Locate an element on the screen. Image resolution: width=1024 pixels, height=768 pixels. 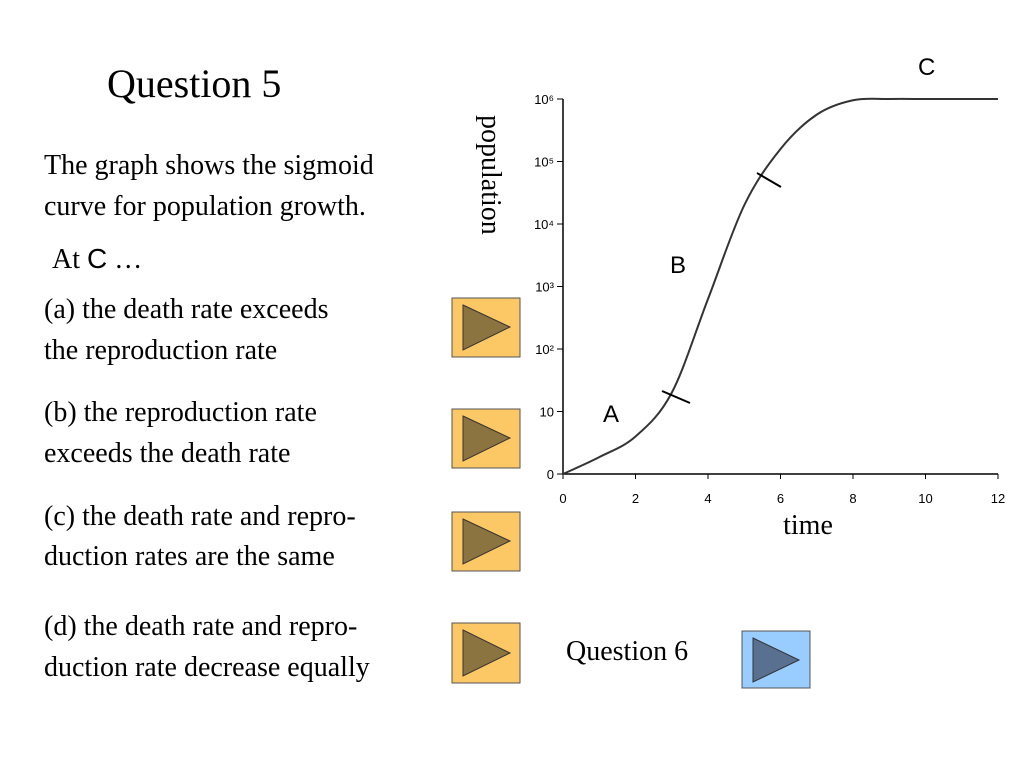
annotation: C is located at coordinates (926, 67).